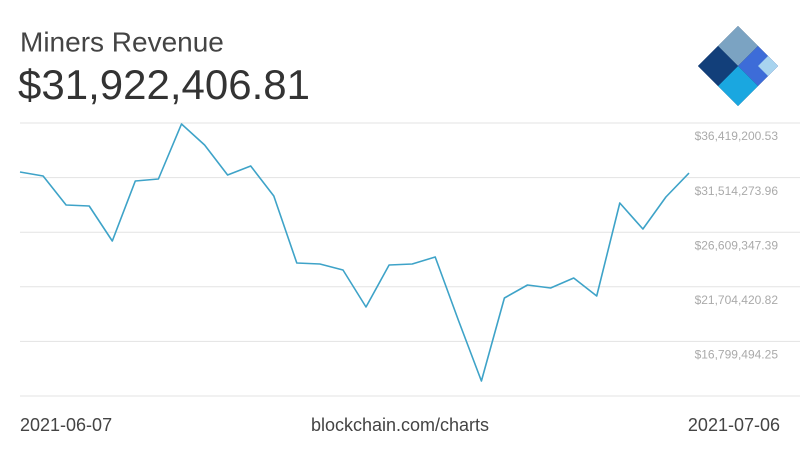  Describe the element at coordinates (122, 41) in the screenshot. I see `chart-title: Miners Revenue` at that location.